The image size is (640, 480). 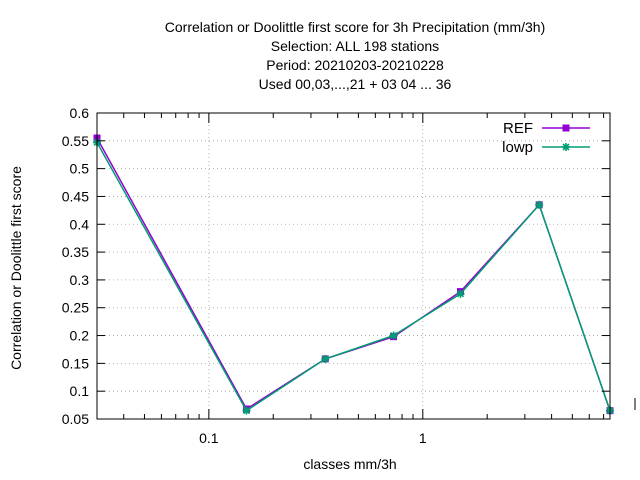 I want to click on legend-label: REF, so click(x=518, y=128).